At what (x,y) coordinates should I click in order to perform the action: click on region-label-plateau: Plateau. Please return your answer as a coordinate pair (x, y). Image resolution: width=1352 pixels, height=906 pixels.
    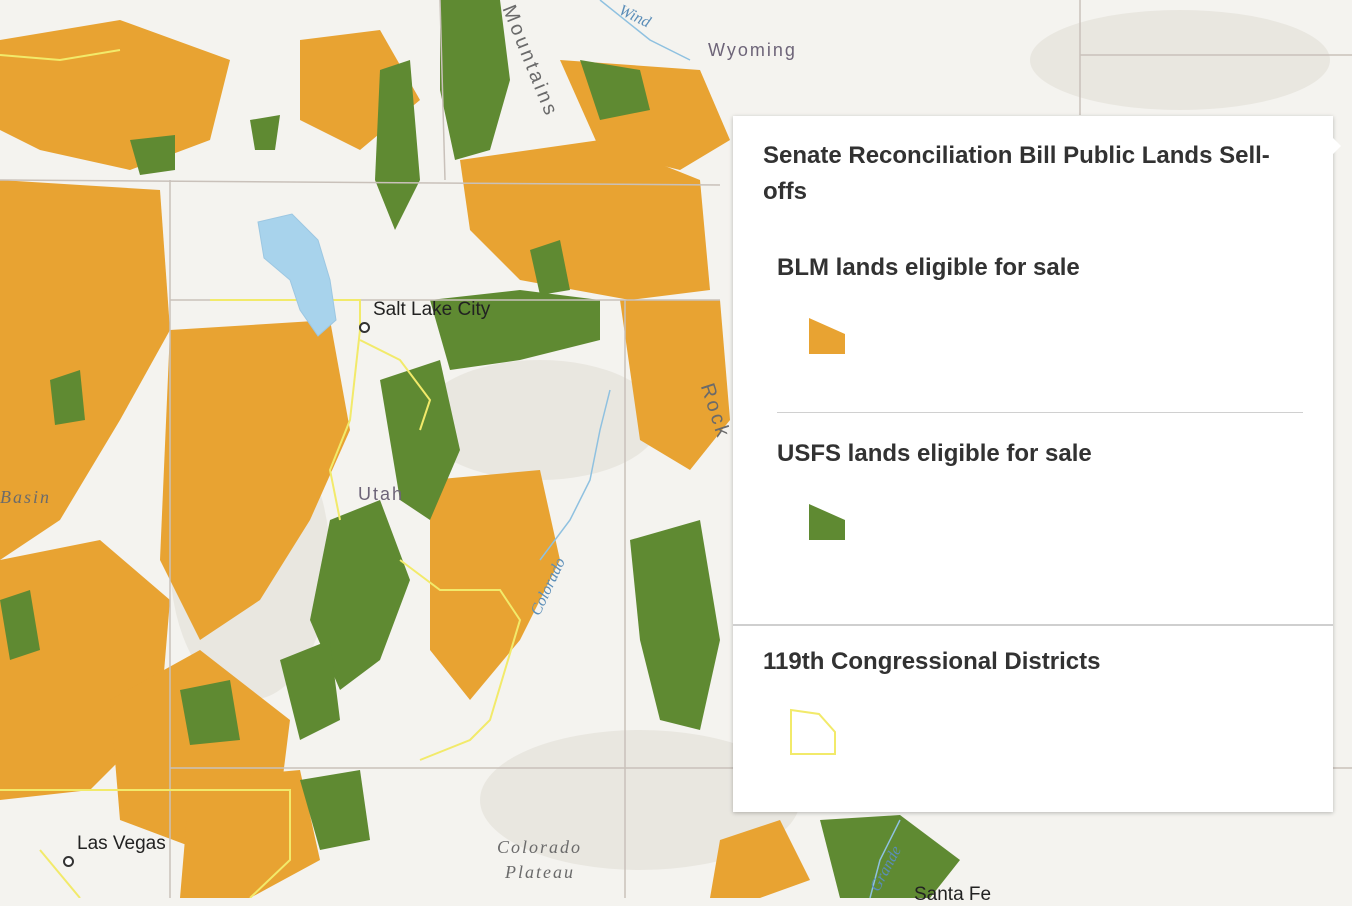
    Looking at the image, I should click on (540, 872).